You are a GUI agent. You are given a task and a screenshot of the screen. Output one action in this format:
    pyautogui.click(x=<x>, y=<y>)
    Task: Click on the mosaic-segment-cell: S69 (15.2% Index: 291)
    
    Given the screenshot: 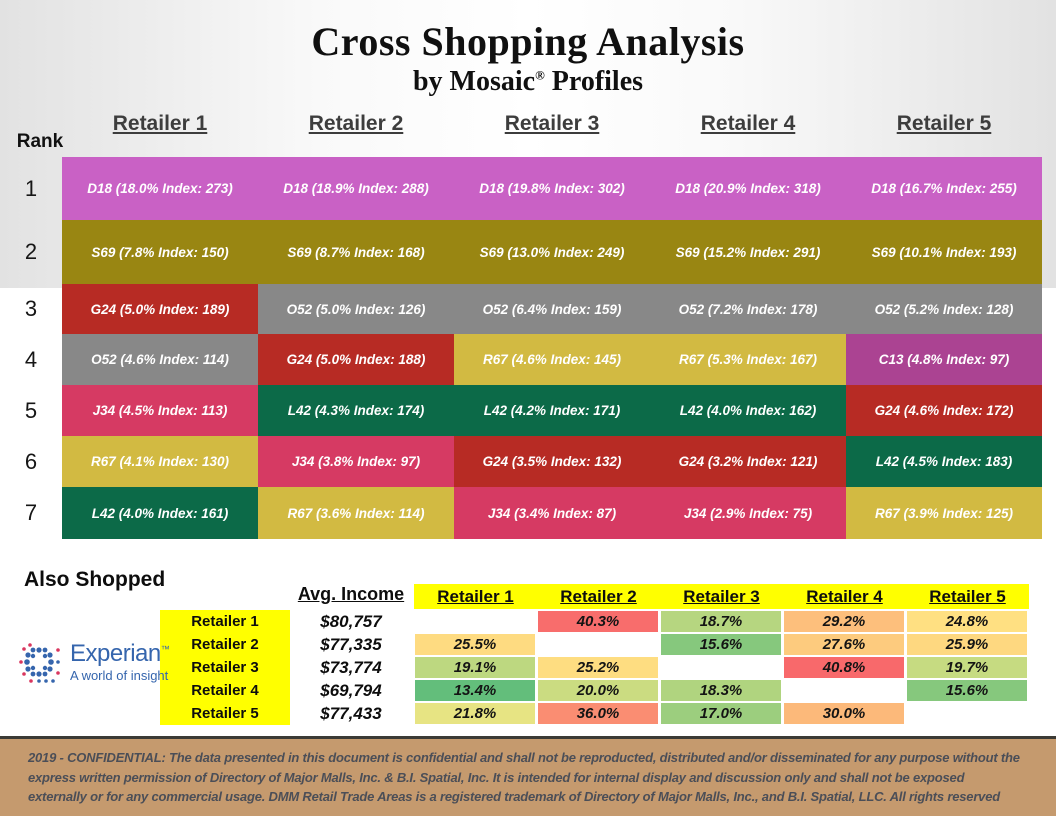 What is the action you would take?
    pyautogui.click(x=748, y=252)
    